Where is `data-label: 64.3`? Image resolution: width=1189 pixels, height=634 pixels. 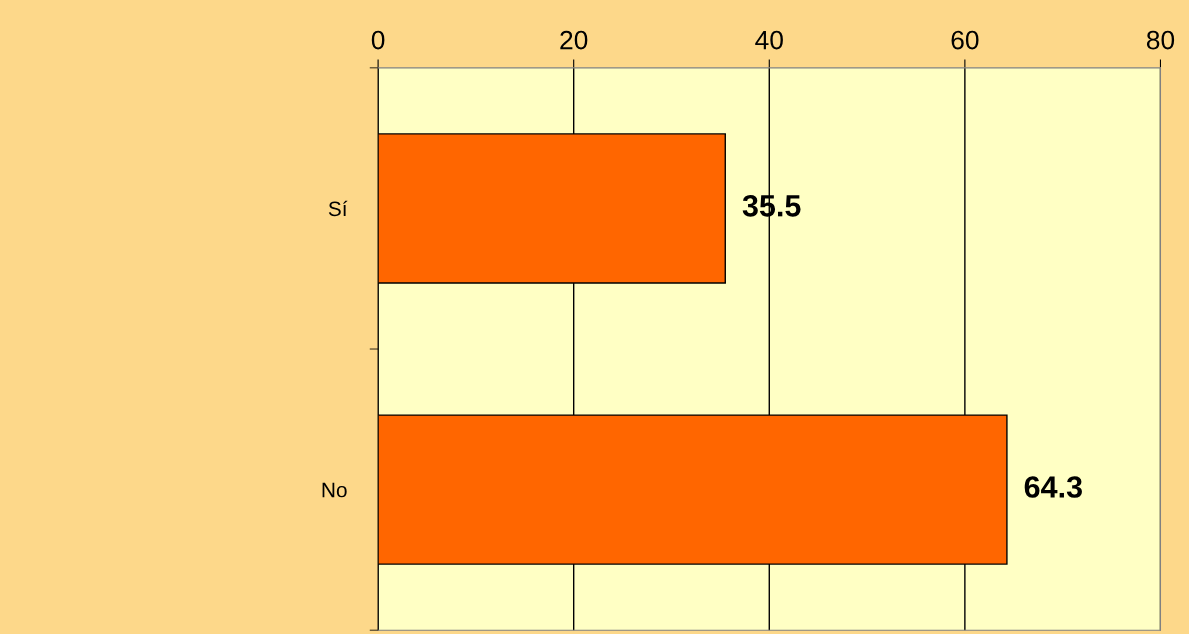 data-label: 64.3 is located at coordinates (1053, 487).